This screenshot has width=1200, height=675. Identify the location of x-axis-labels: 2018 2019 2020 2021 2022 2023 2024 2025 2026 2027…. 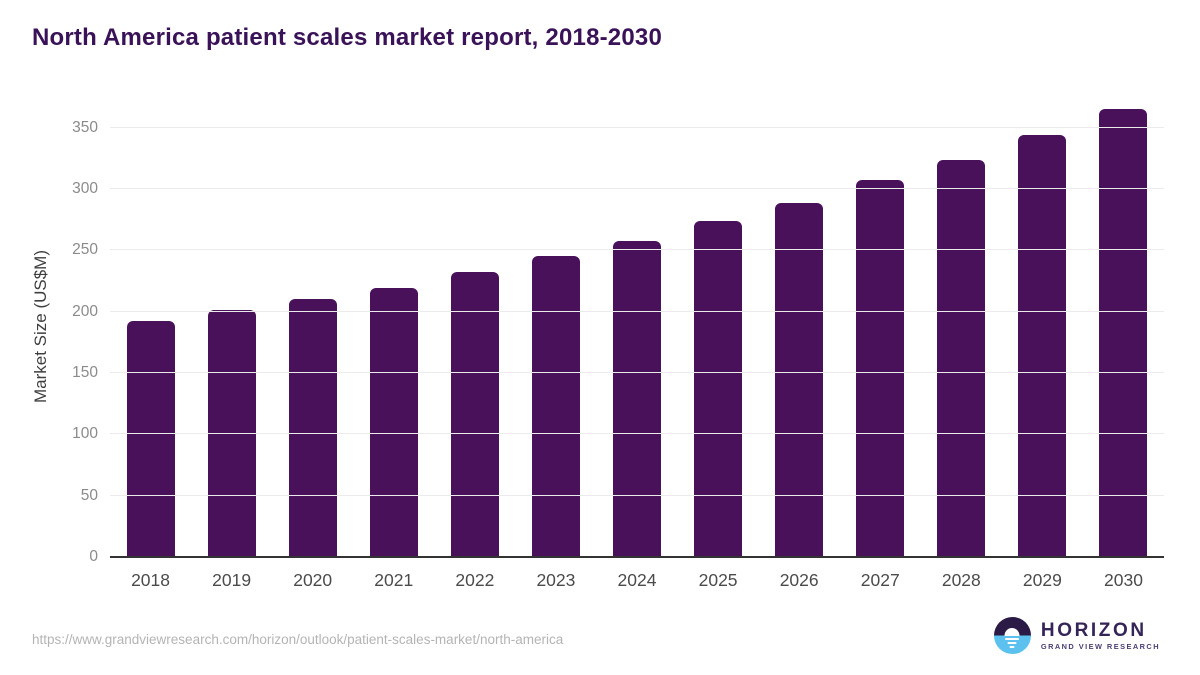
(637, 580).